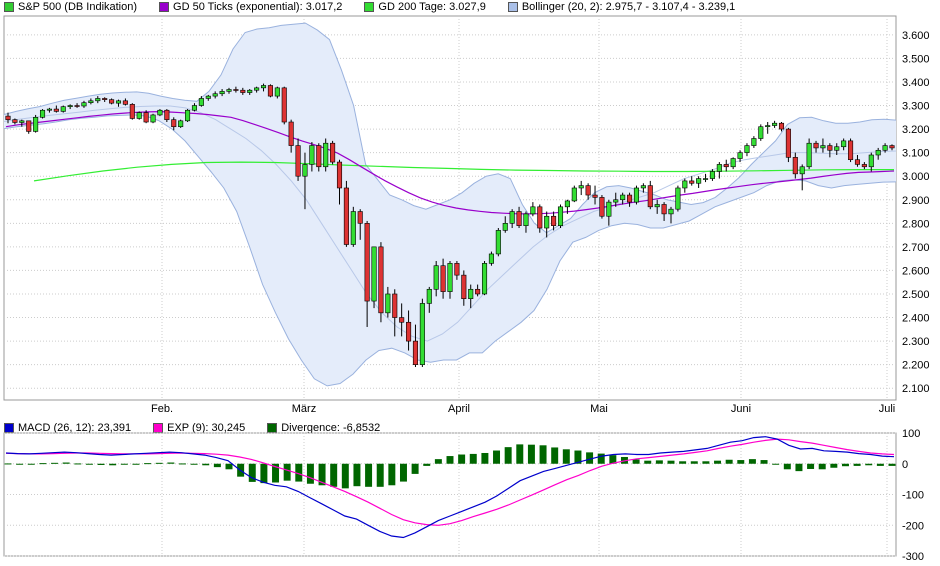 This screenshot has height=566, width=940. What do you see at coordinates (258, 7) in the screenshot?
I see `legend-label: GD 50 Ticks (exponential): 3.017,2` at bounding box center [258, 7].